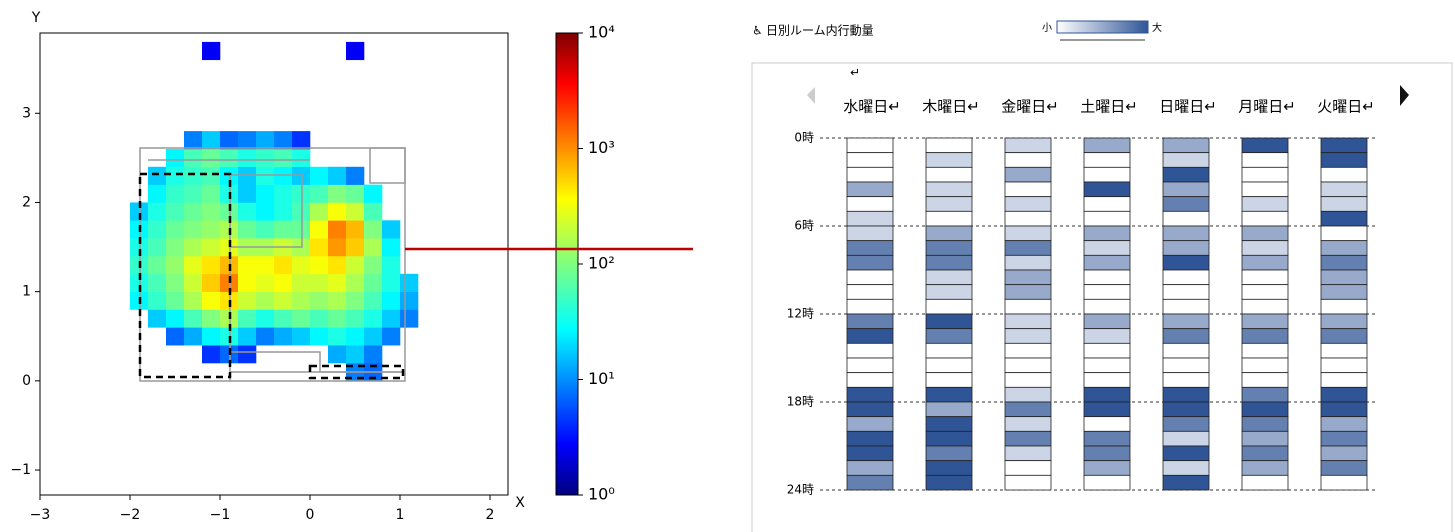  I want to click on annotation: ↵, so click(855, 73).